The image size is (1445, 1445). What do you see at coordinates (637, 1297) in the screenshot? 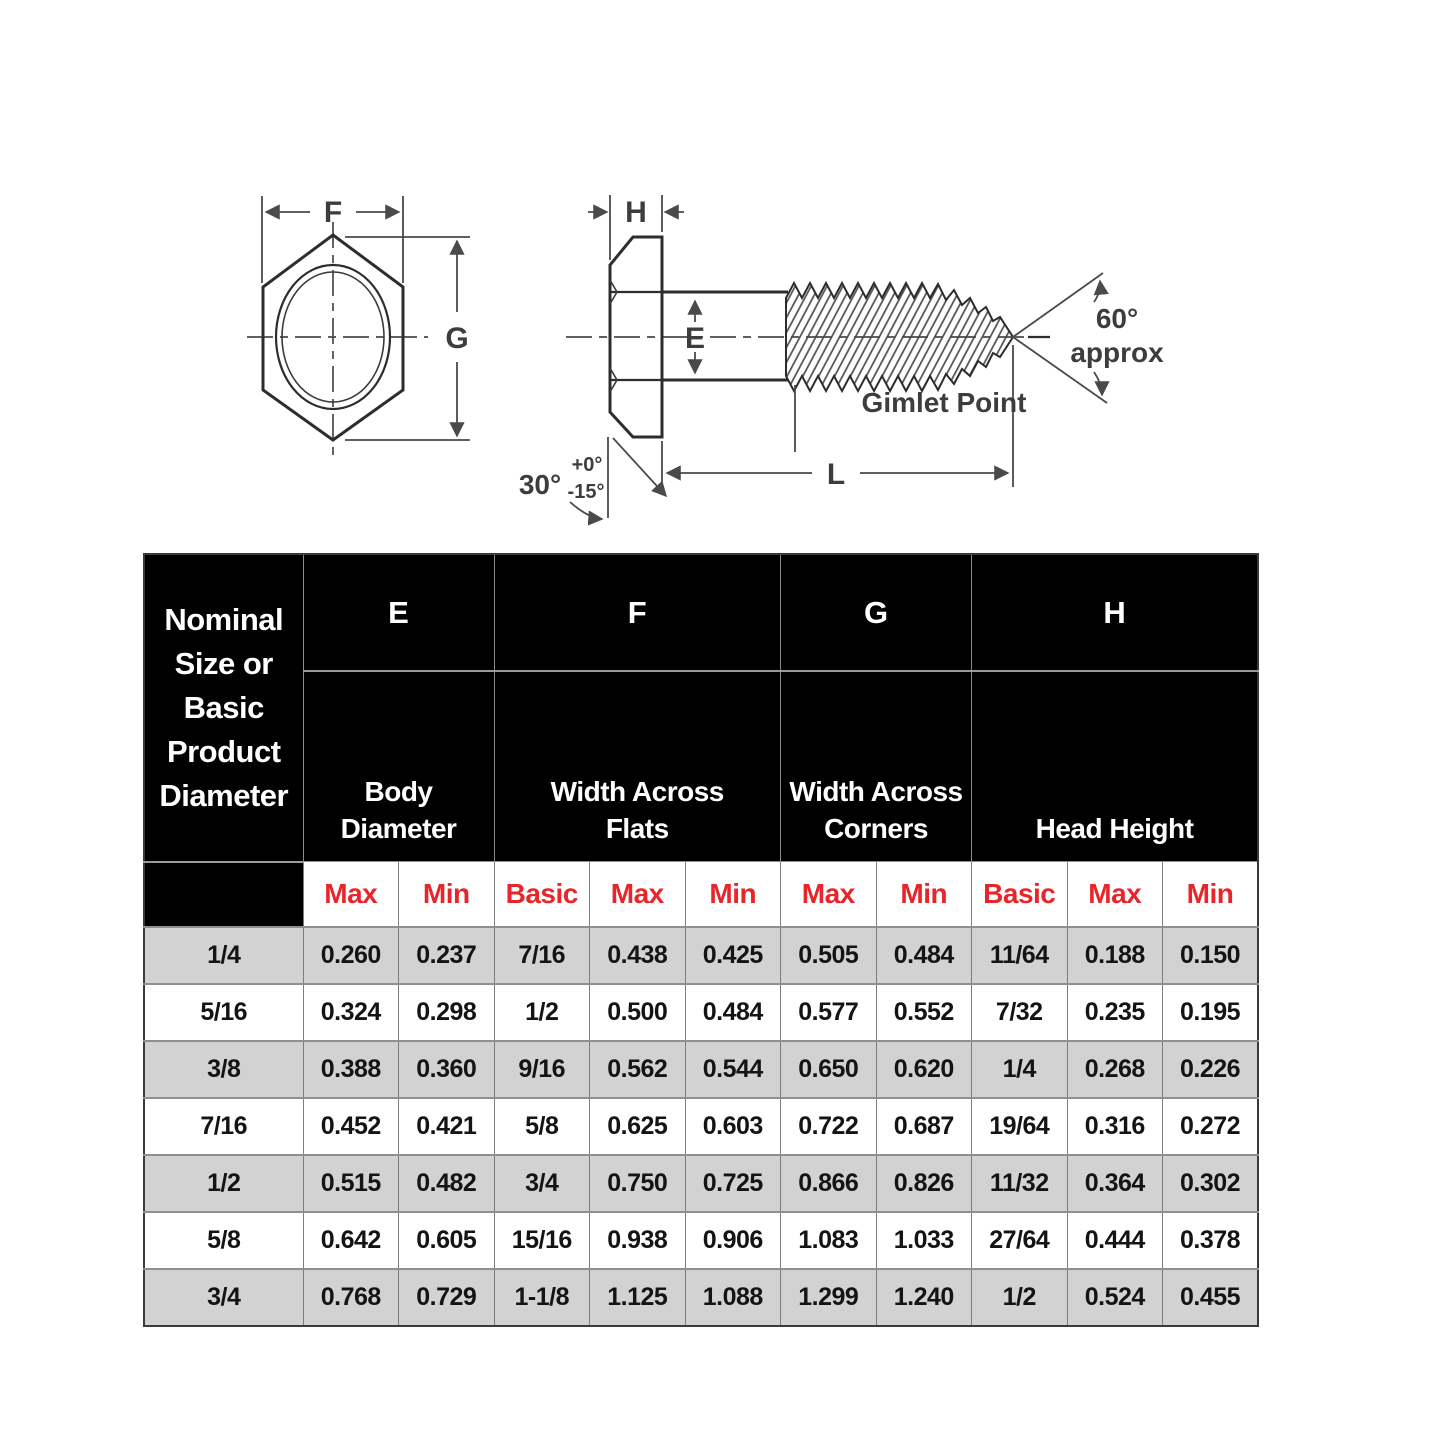
I see `cell-value: 1.125` at bounding box center [637, 1297].